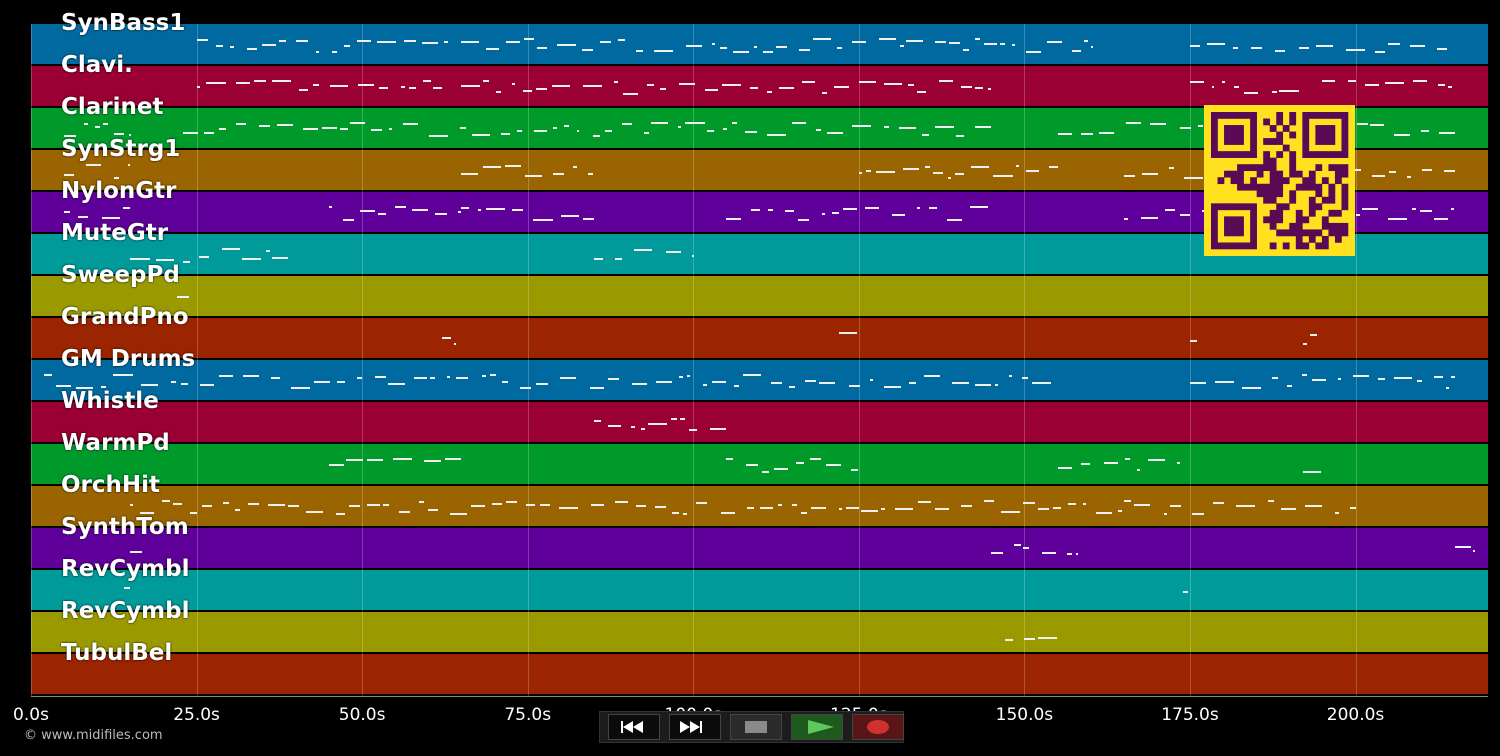 The height and width of the screenshot is (756, 1500). I want to click on fast-forward-icon, so click(691, 727).